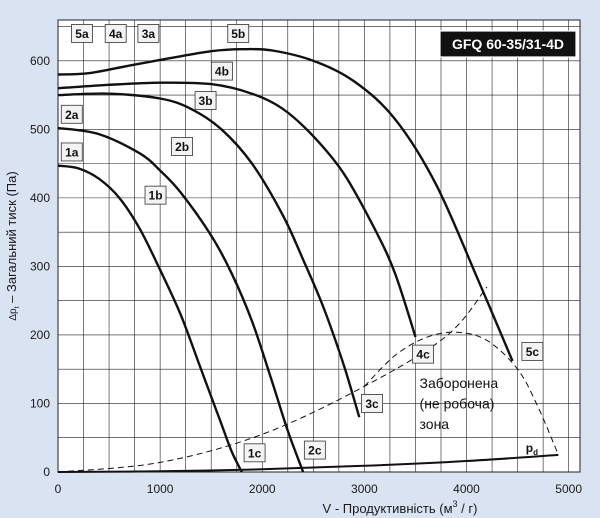 The image size is (600, 518). What do you see at coordinates (40, 61) in the screenshot?
I see `y-tick-label: 600` at bounding box center [40, 61].